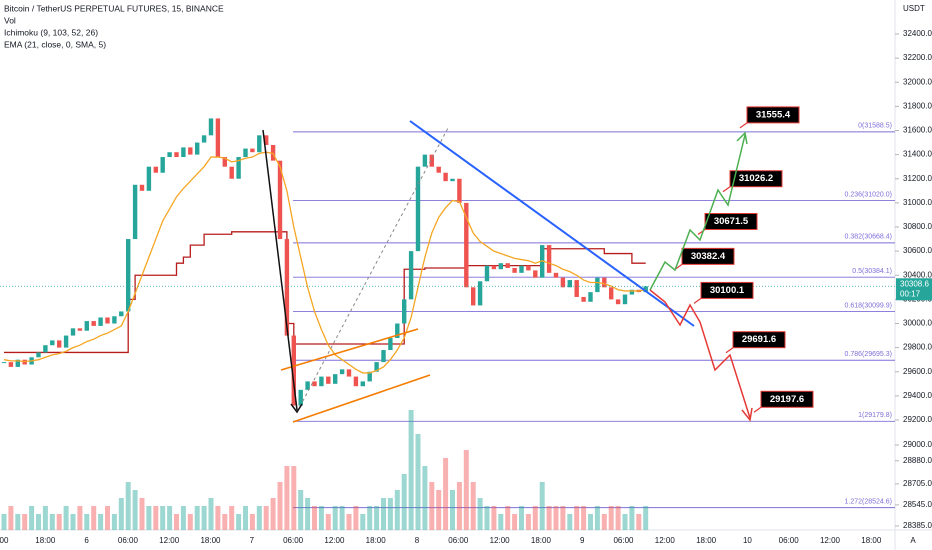 Image resolution: width=932 pixels, height=550 pixels. Describe the element at coordinates (582, 540) in the screenshot. I see `x-tick-label: 9` at that location.